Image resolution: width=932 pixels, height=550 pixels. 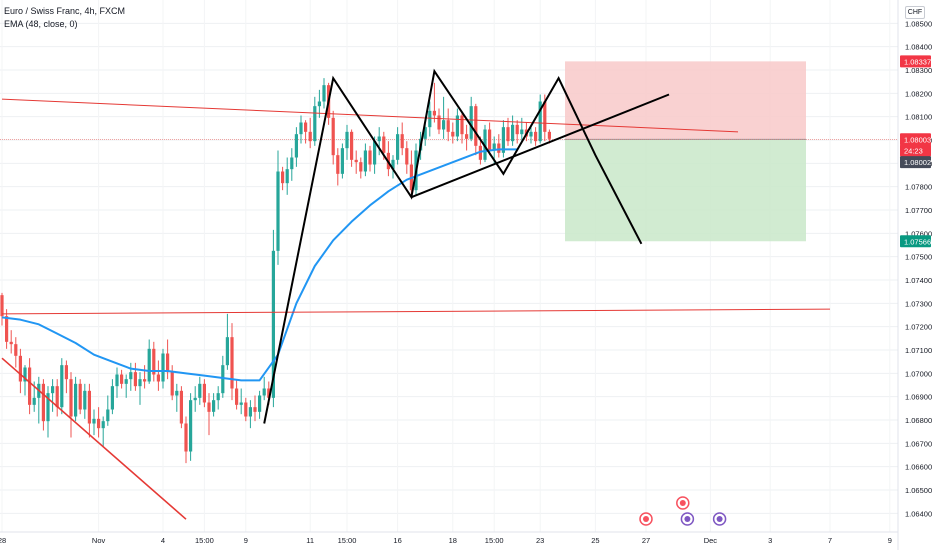 I want to click on price-label: 1.08002, so click(x=917, y=162).